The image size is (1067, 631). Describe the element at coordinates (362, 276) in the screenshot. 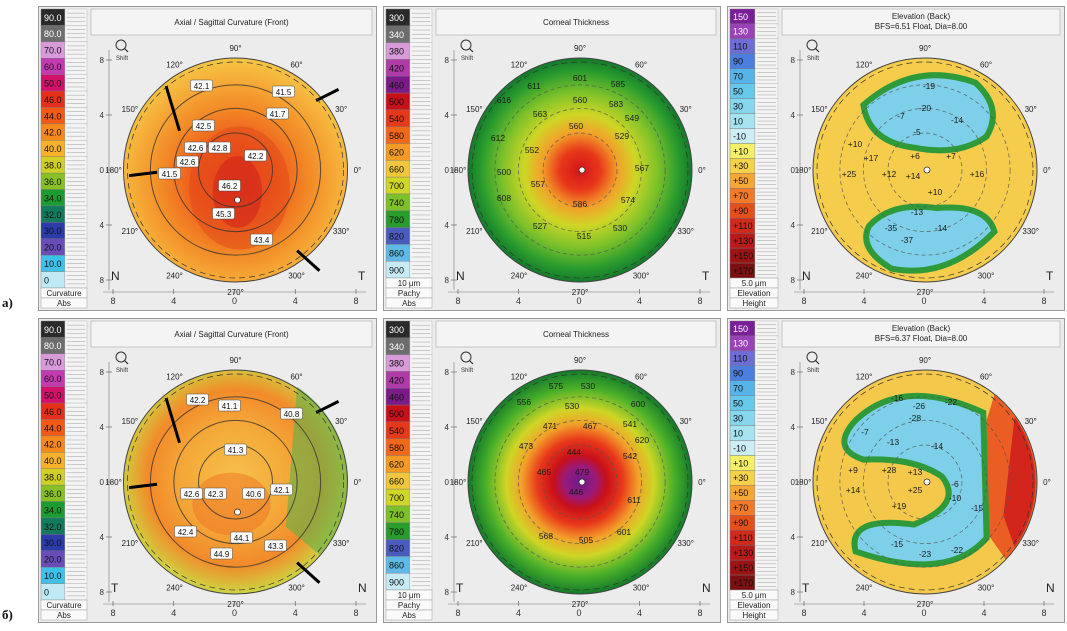

I see `direction-right-label: T` at that location.